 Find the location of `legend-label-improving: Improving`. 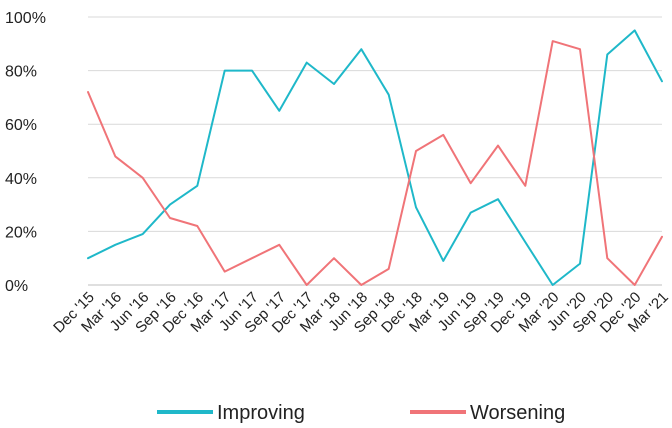

legend-label-improving: Improving is located at coordinates (261, 413).